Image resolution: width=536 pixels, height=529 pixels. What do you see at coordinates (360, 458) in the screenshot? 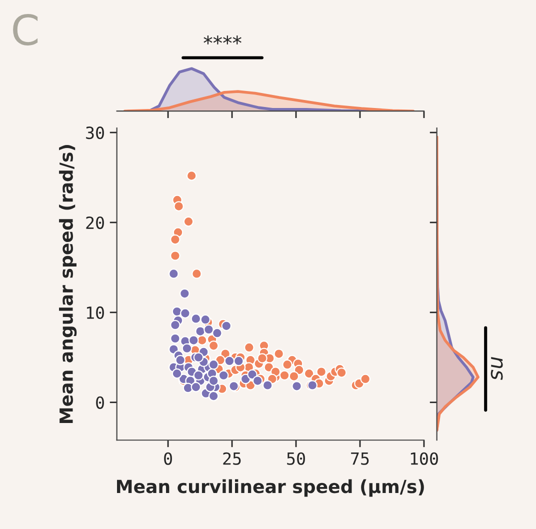
I see `x-tick-label: 75` at bounding box center [360, 458].